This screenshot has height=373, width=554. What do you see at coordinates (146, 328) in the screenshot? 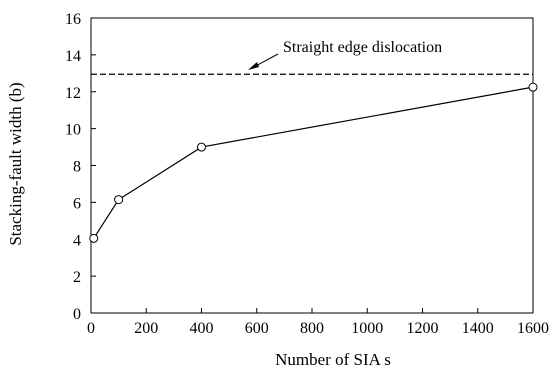
I see `x-tick-label-200: 200` at bounding box center [146, 328].